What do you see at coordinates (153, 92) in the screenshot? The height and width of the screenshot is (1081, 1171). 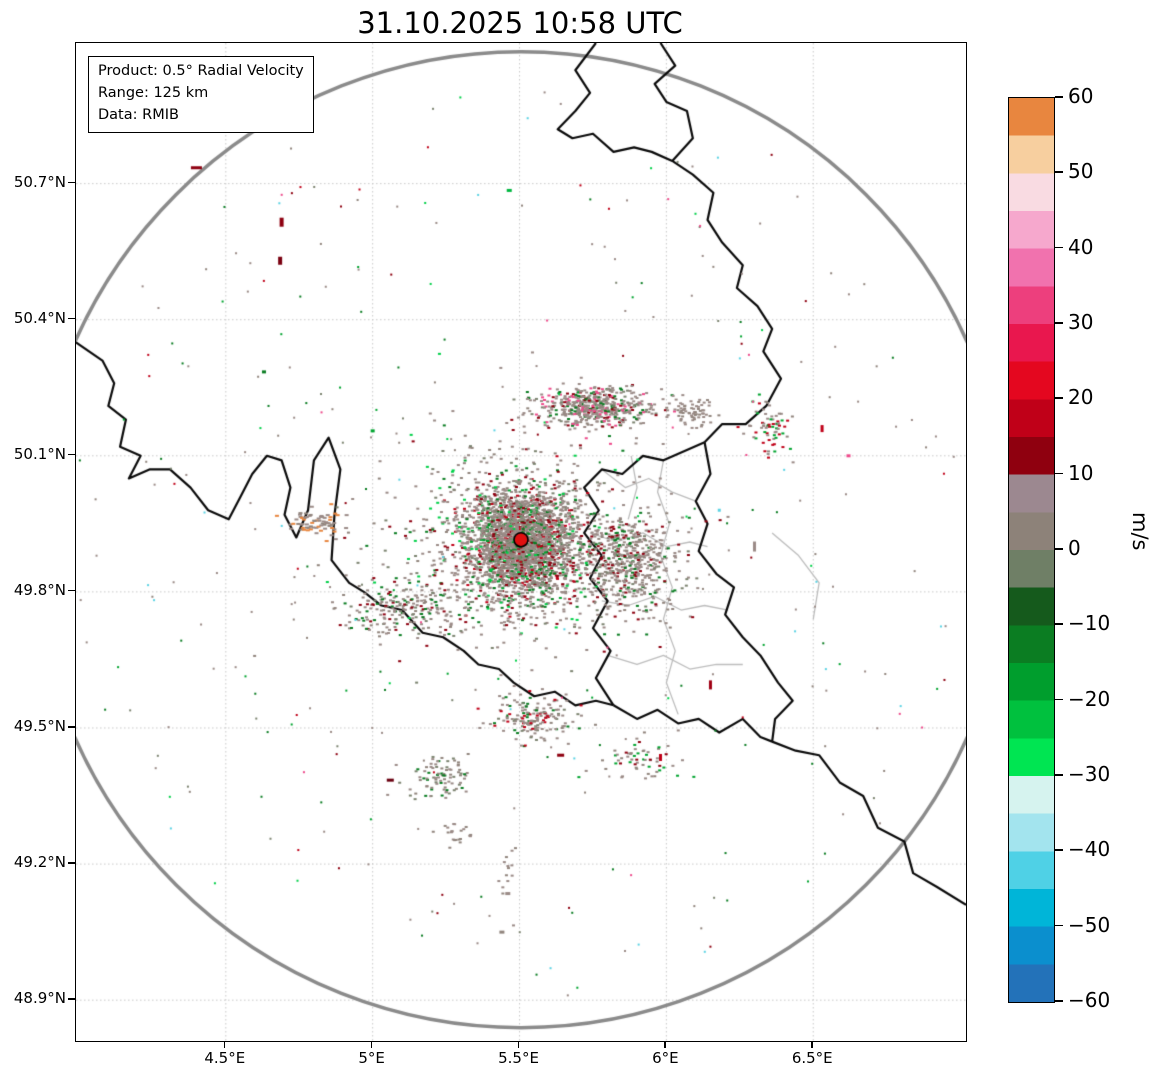 I see `info-range-line: Range: 125 km` at bounding box center [153, 92].